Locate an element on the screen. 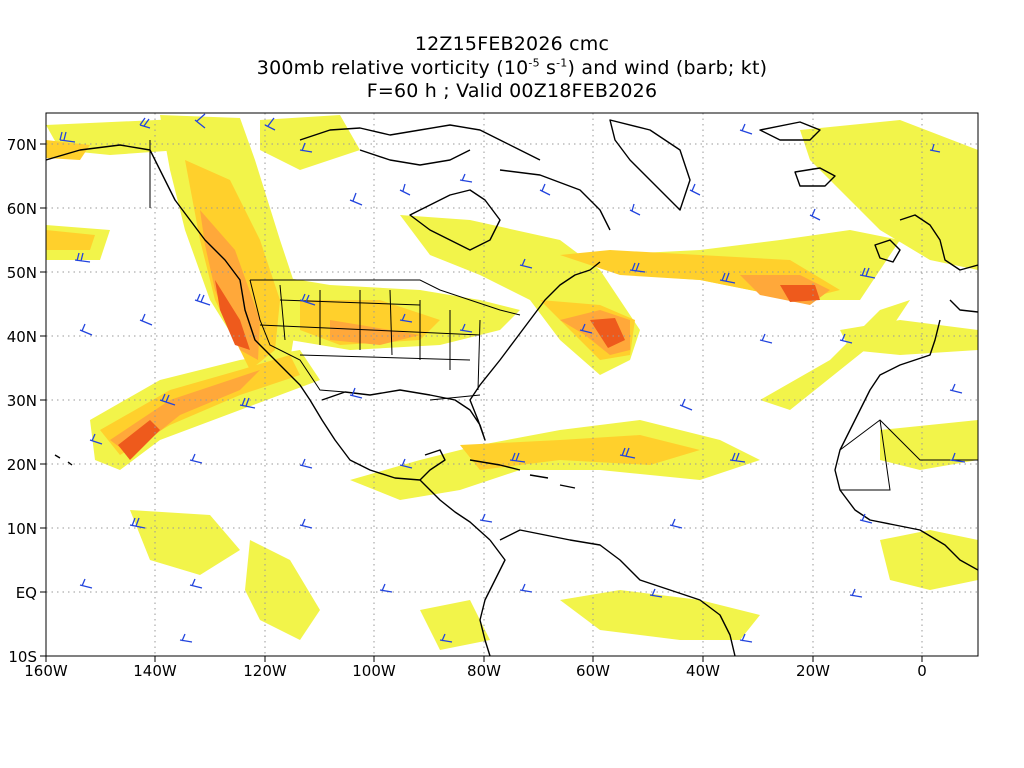 The width and height of the screenshot is (1024, 768). lat-label: 30N is located at coordinates (22, 401).